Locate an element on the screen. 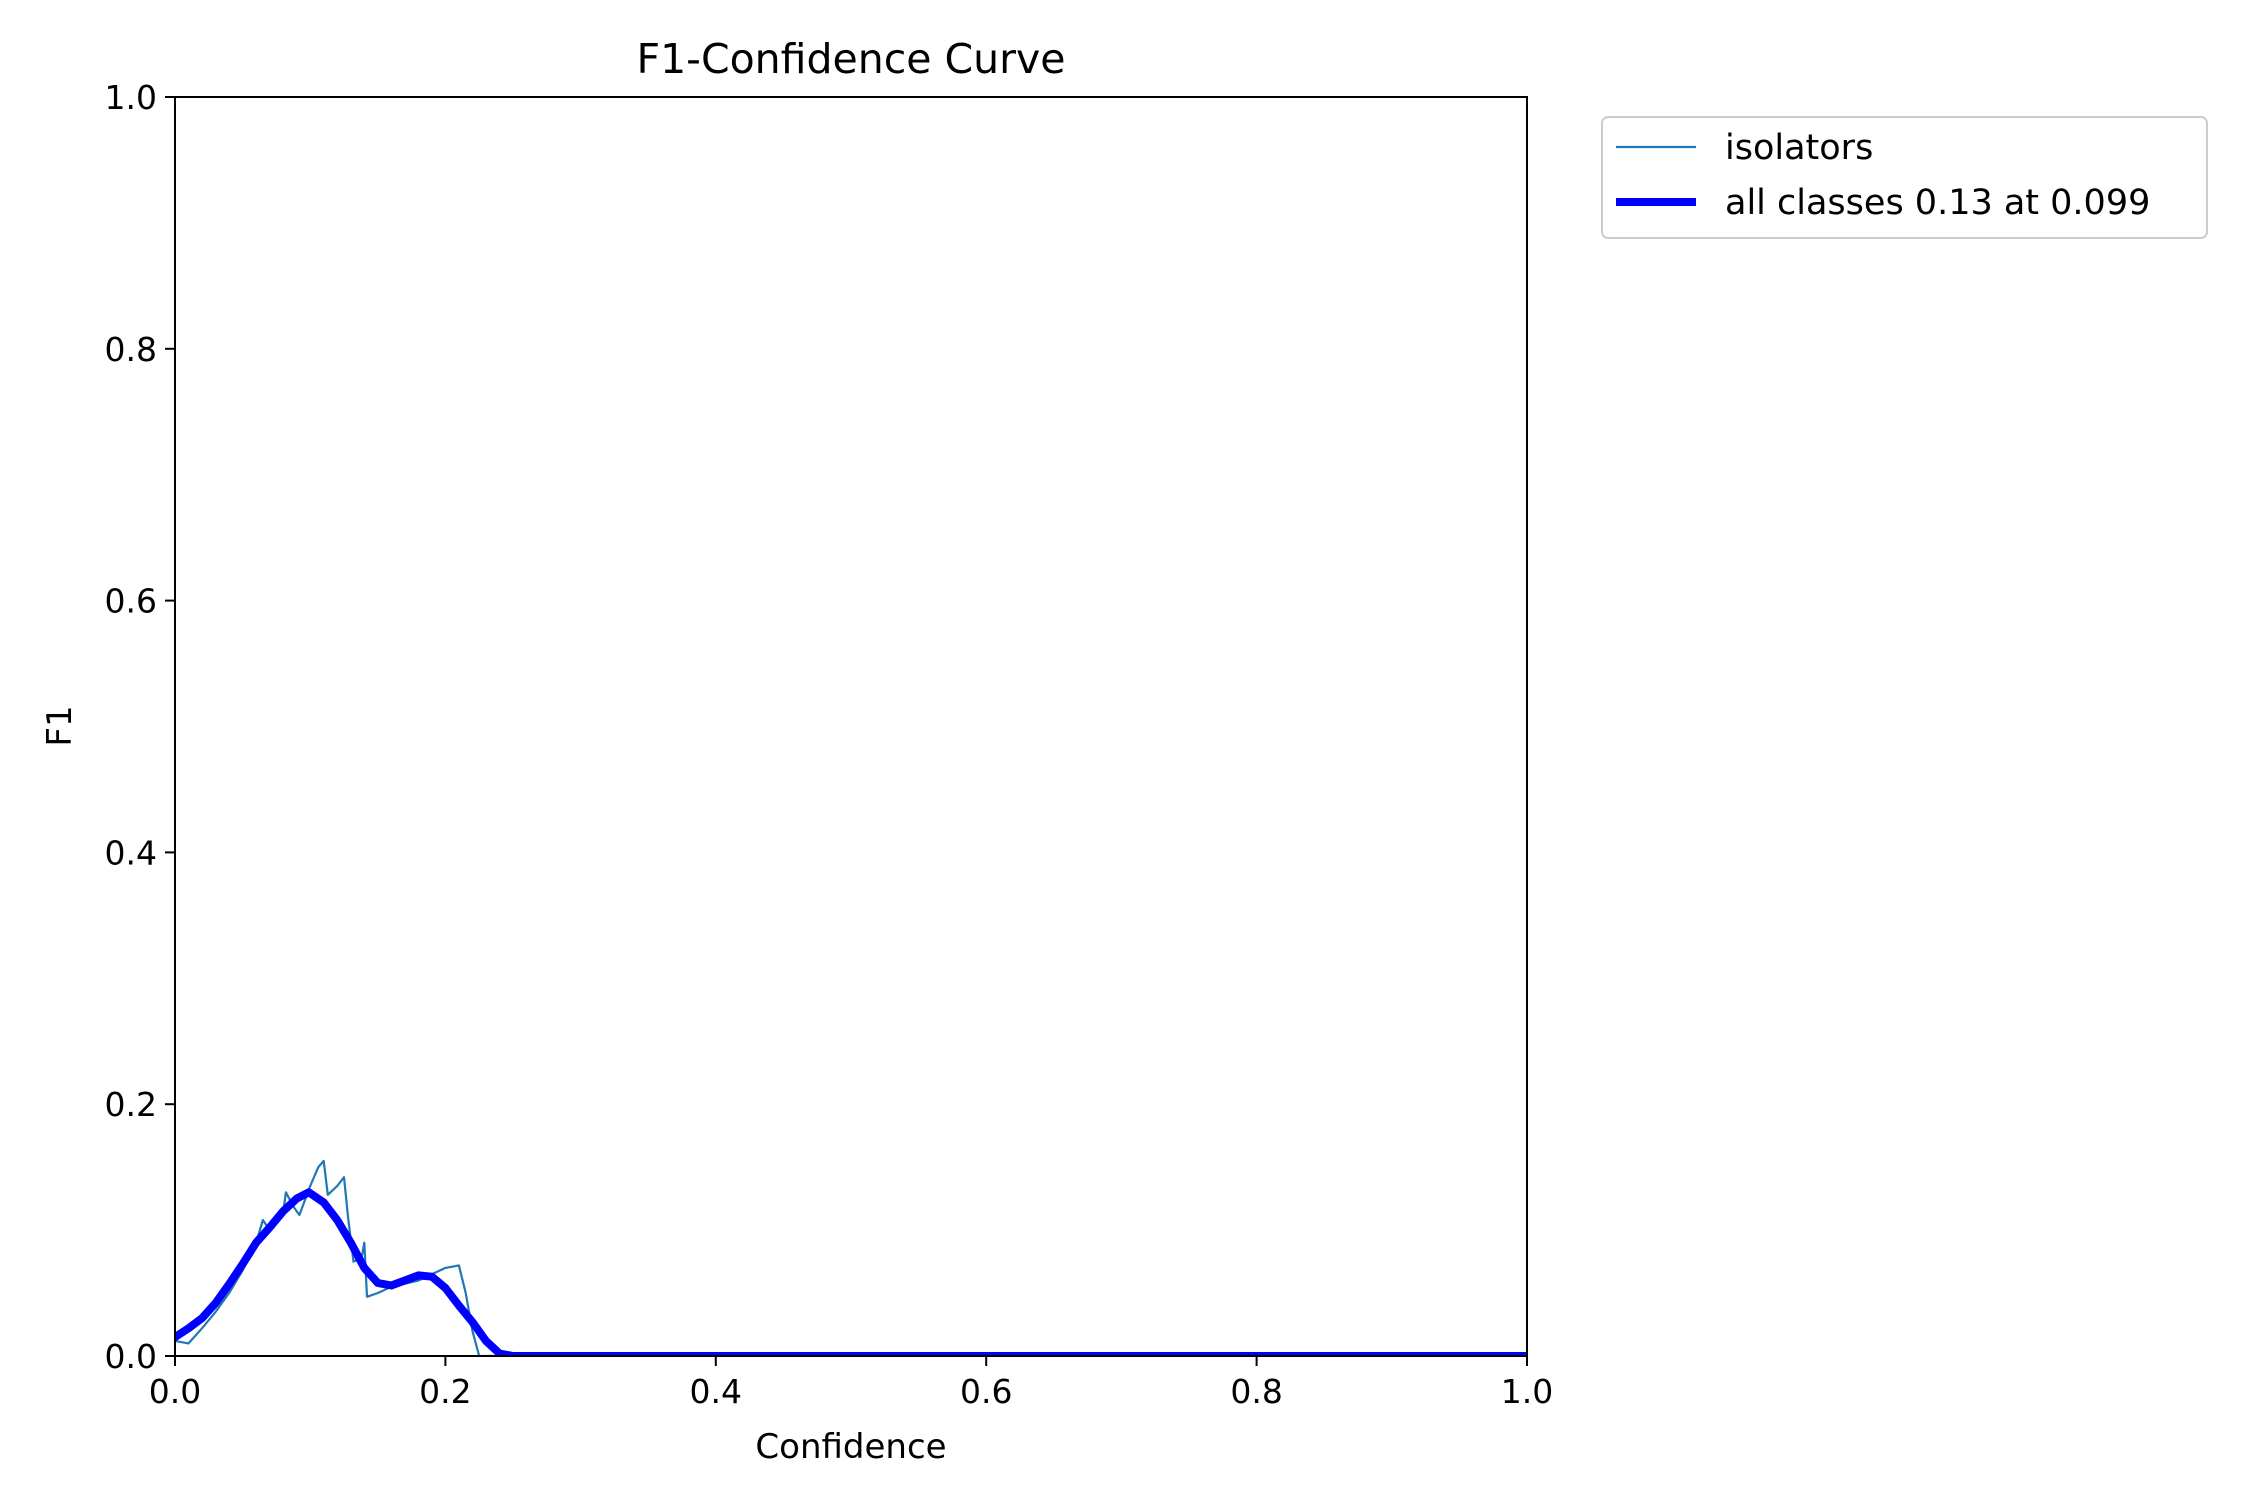 This screenshot has height=1500, width=2250. y-tick-label: 0.4 is located at coordinates (131, 852).